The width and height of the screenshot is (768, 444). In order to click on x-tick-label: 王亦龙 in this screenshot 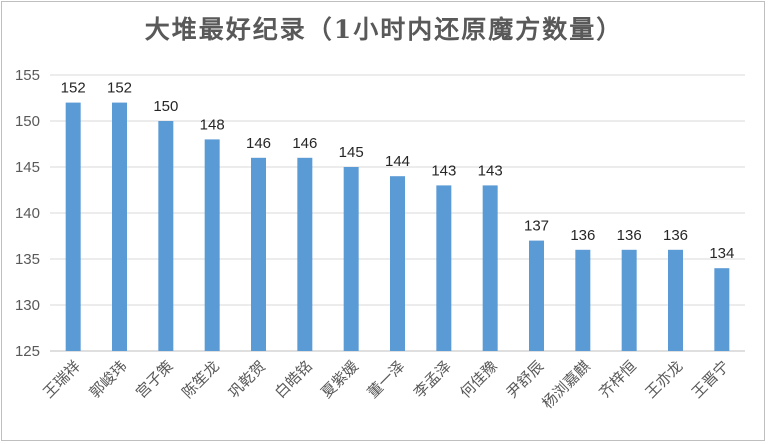, I will do `click(664, 379)`.